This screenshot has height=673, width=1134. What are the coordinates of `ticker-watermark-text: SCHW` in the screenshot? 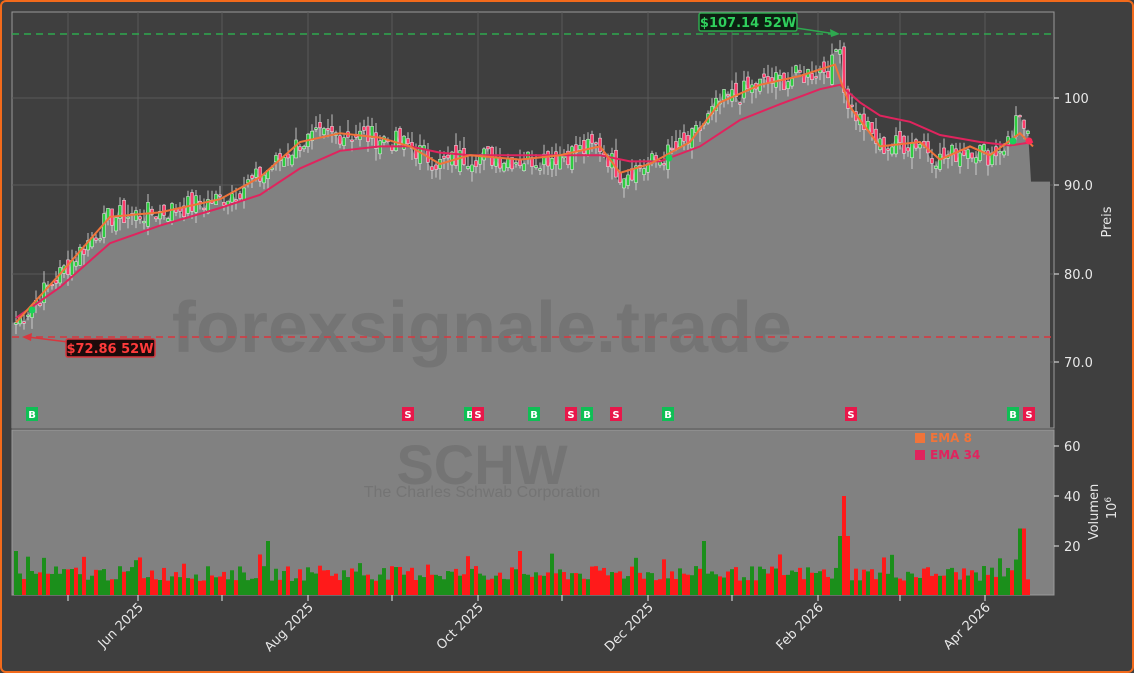 It's located at (481, 464).